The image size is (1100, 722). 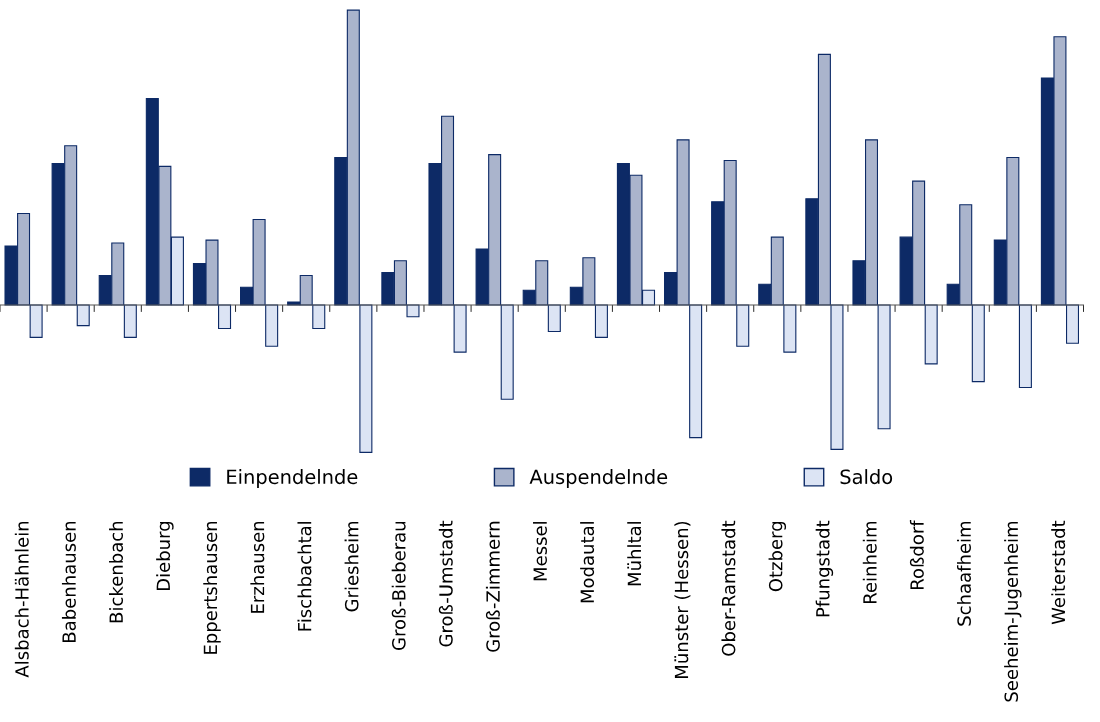 I want to click on x-tick-label: Groß-Bieberau, so click(x=398, y=585).